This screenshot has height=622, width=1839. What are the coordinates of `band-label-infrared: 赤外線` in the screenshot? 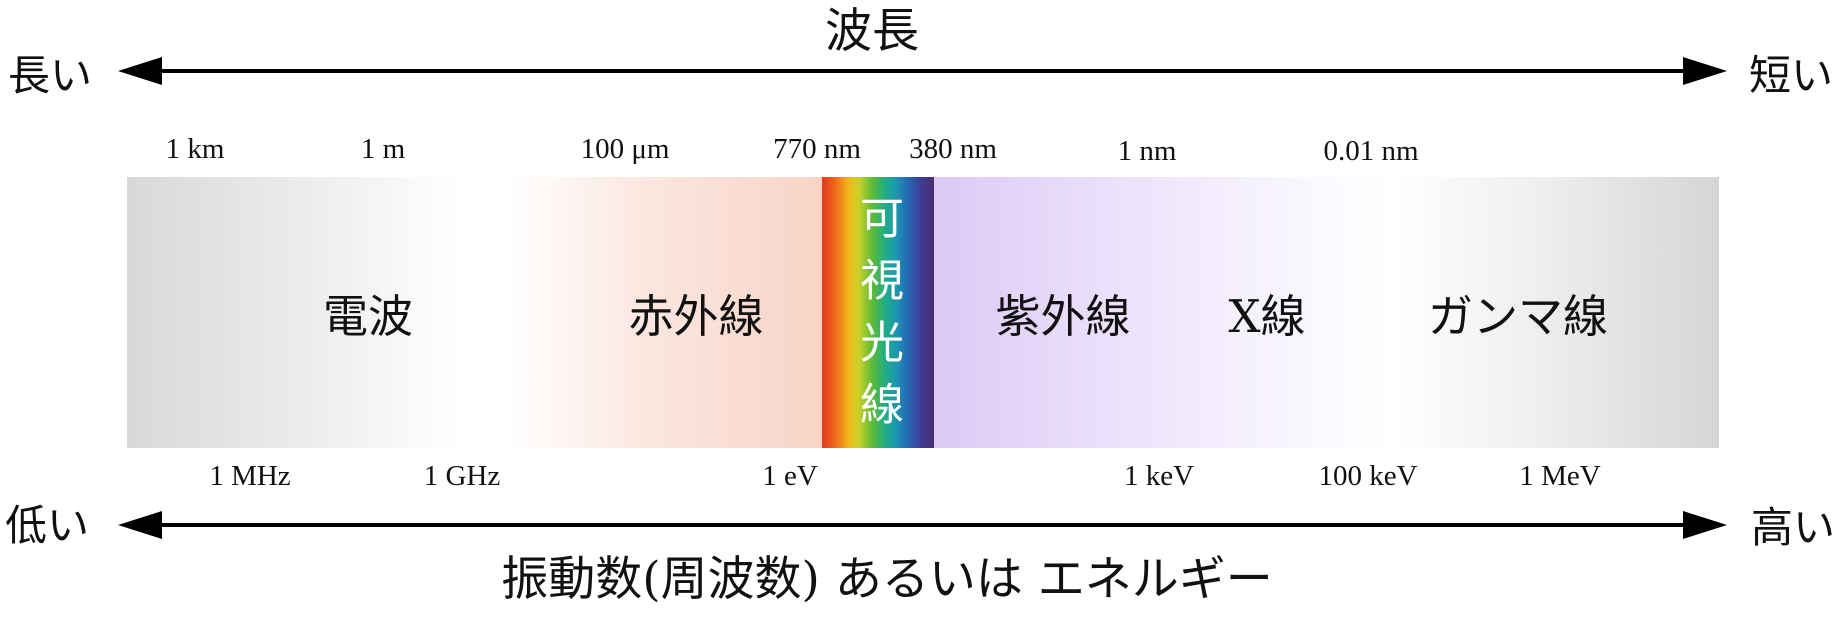 It's located at (696, 316).